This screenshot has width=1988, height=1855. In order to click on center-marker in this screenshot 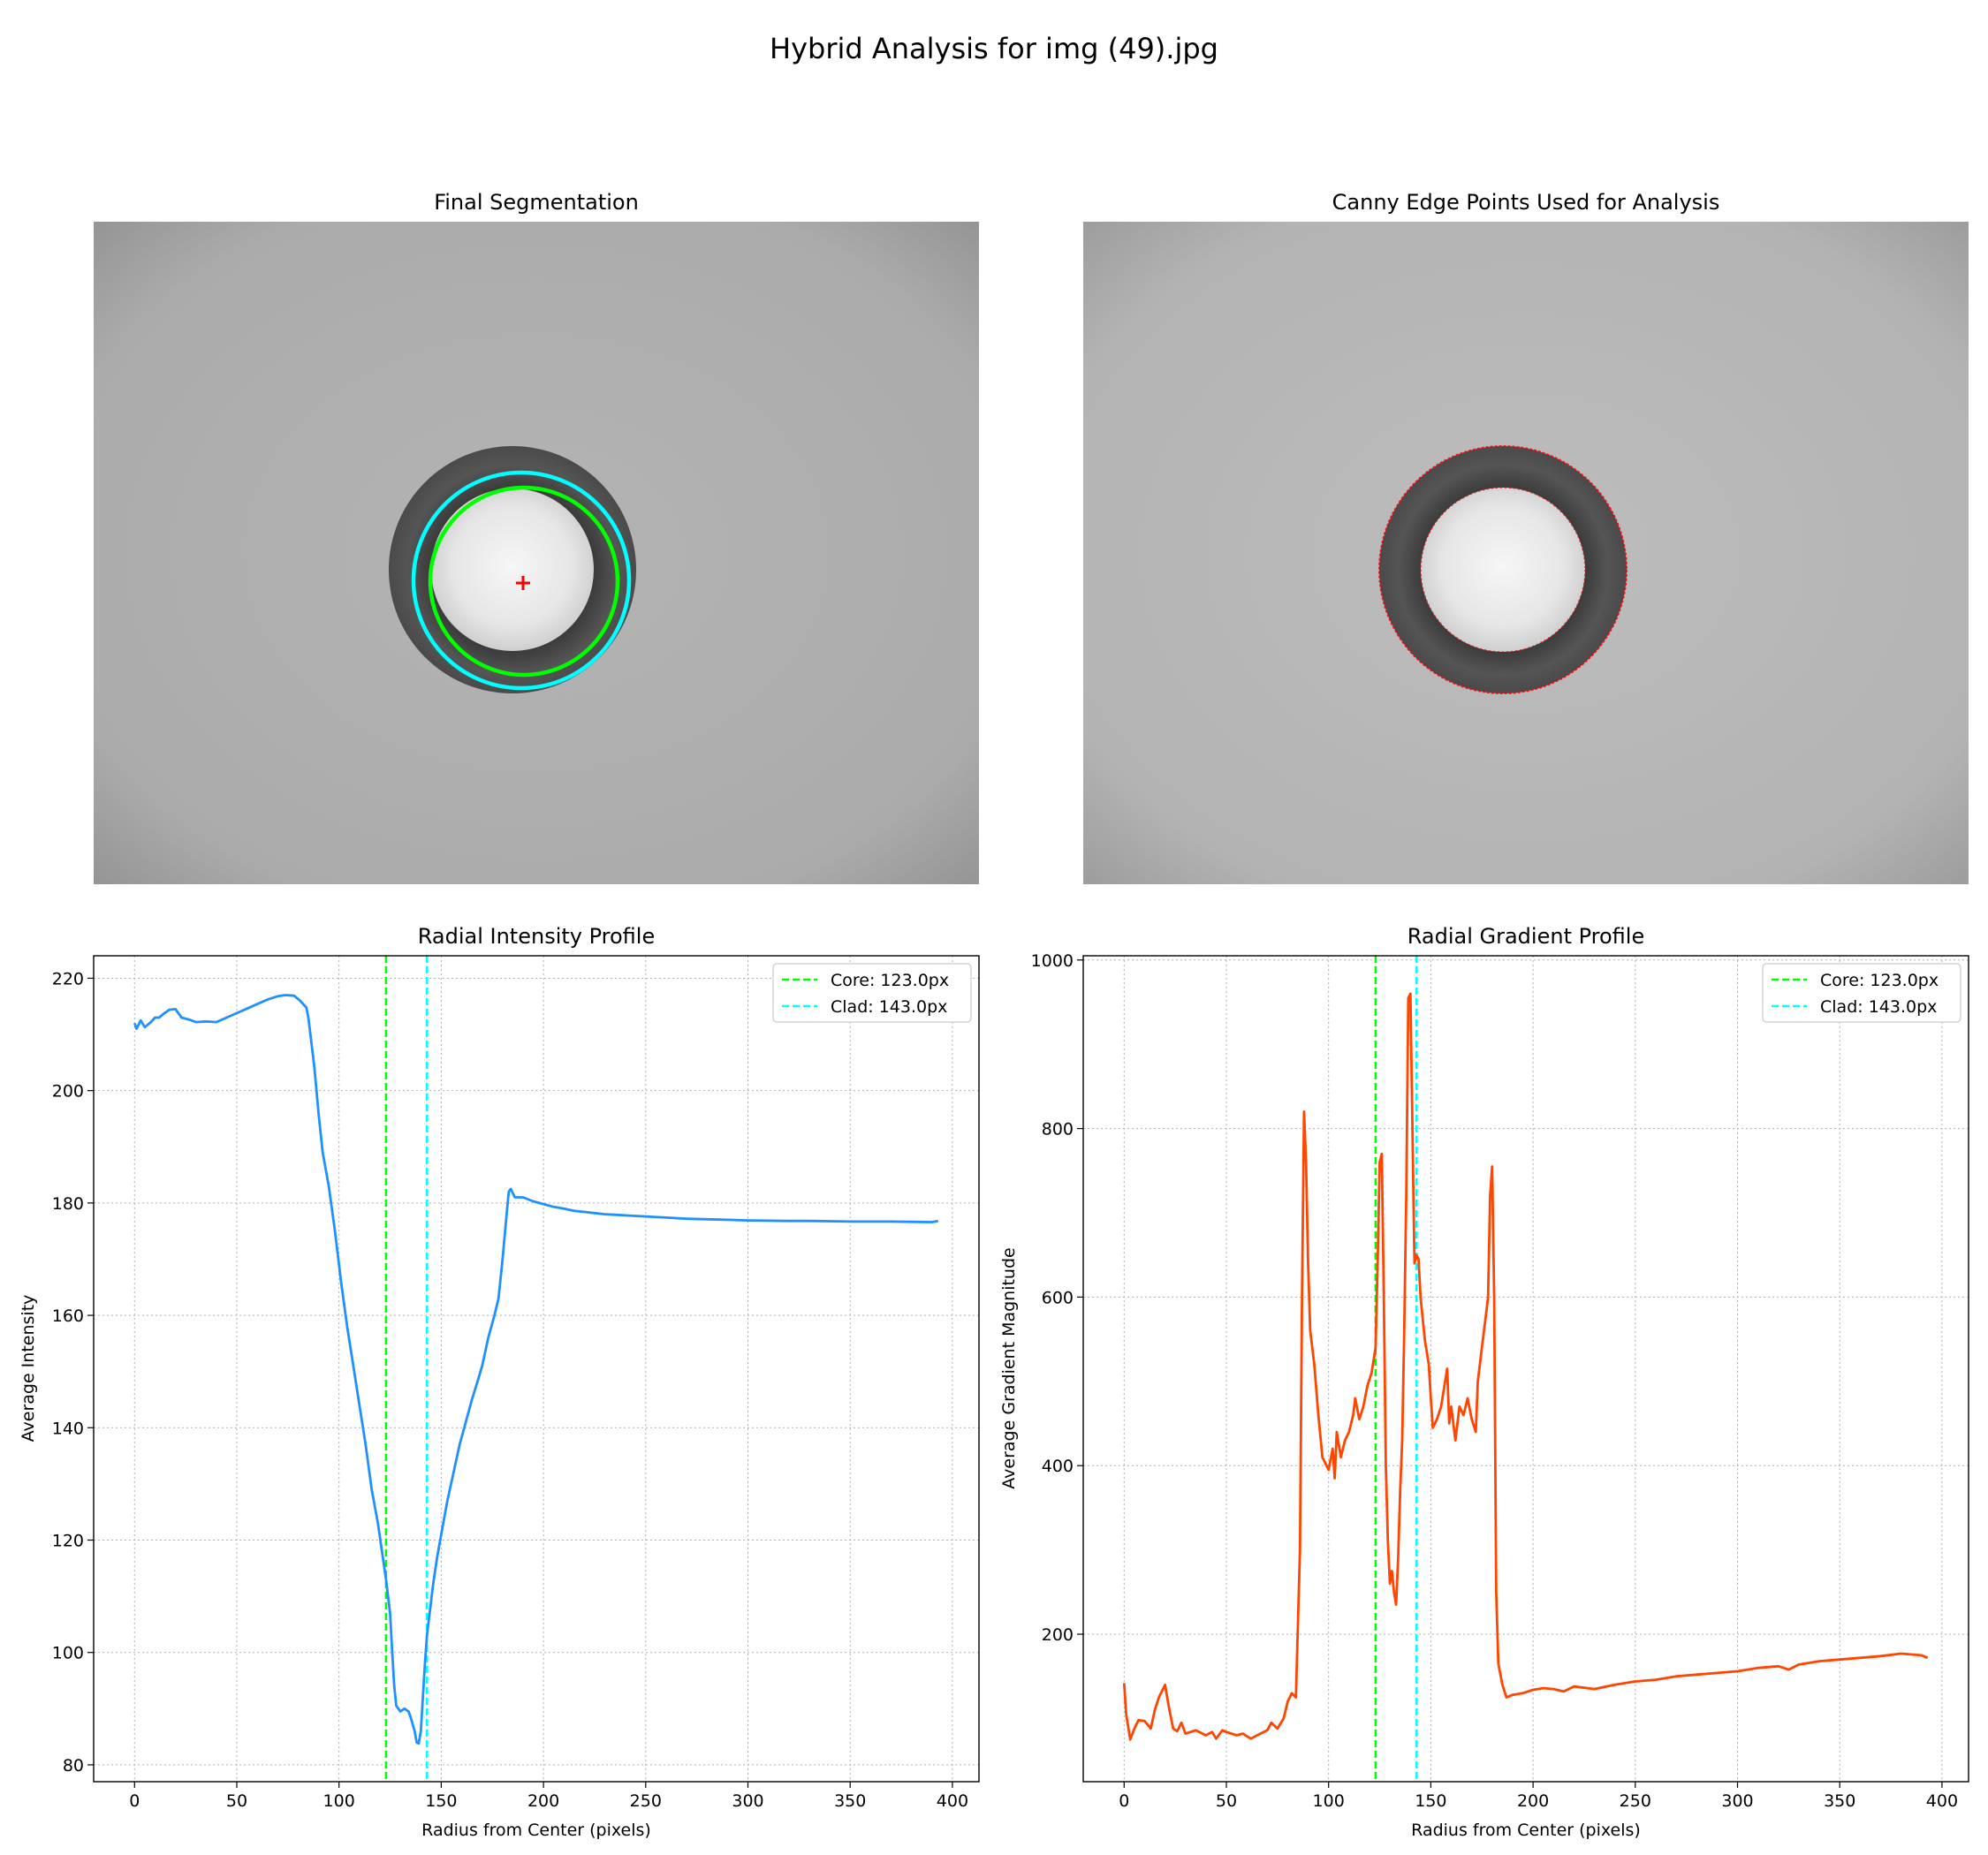, I will do `click(523, 583)`.